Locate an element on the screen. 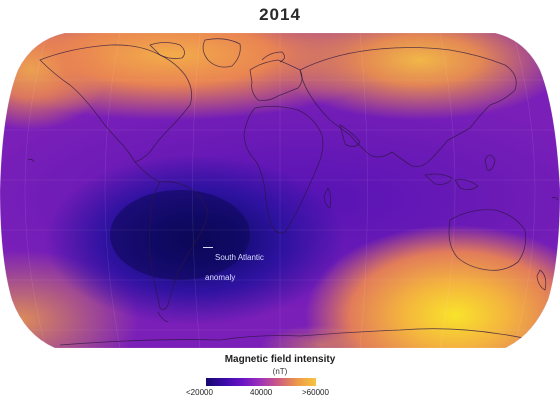 This screenshot has height=409, width=560. annotation-leader-line is located at coordinates (208, 247).